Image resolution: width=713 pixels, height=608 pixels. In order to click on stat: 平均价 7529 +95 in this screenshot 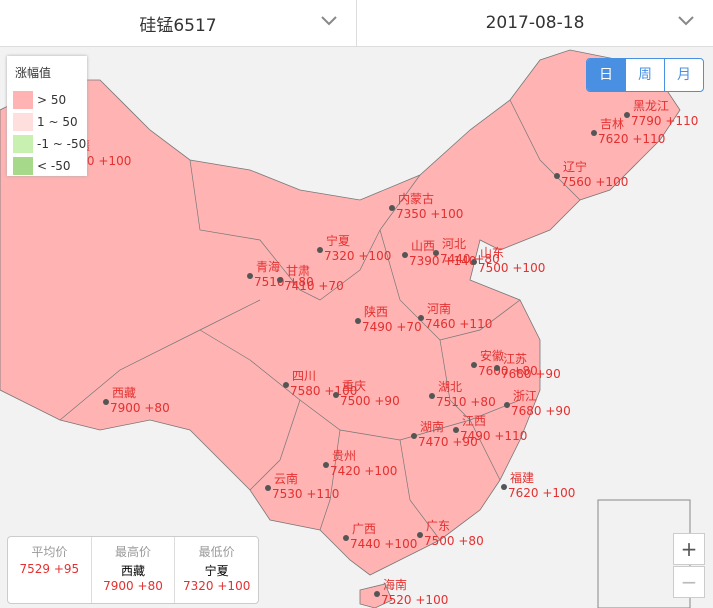, I will do `click(49, 570)`.